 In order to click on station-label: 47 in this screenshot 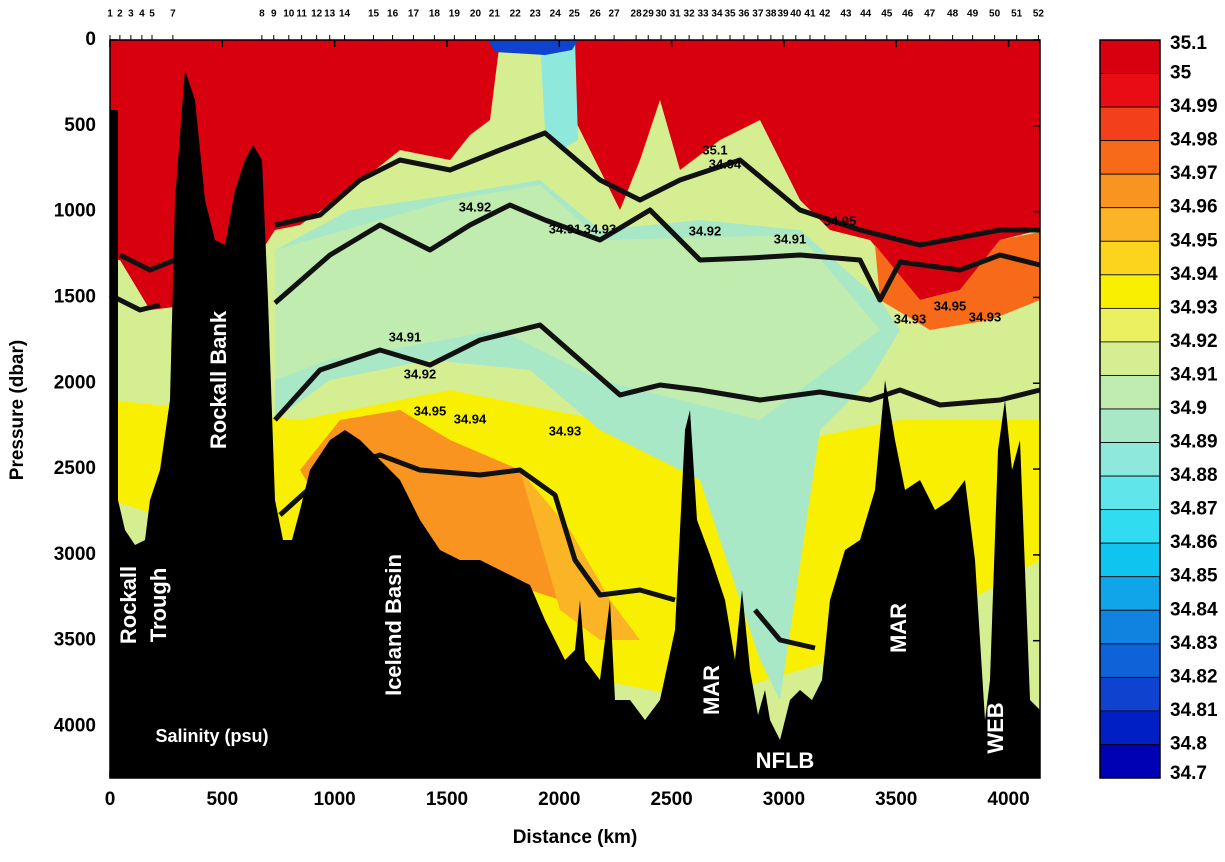, I will do `click(930, 14)`.